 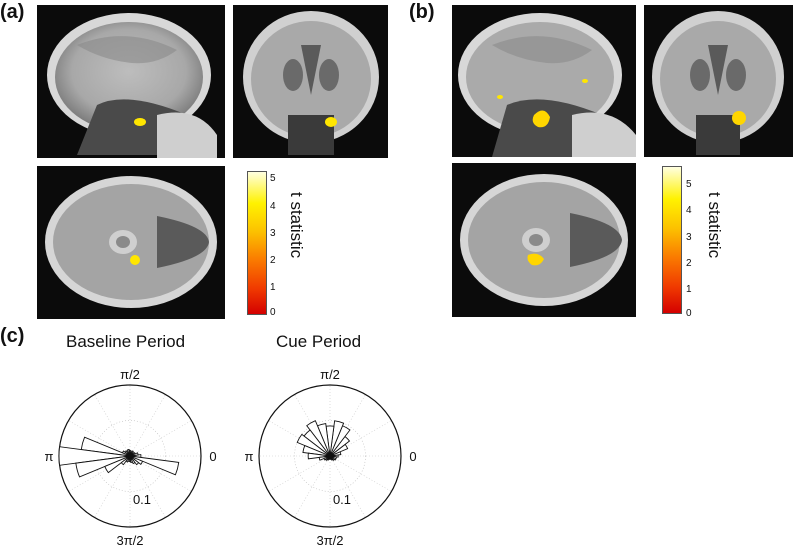 I want to click on mri-sagittal-b, so click(x=544, y=81).